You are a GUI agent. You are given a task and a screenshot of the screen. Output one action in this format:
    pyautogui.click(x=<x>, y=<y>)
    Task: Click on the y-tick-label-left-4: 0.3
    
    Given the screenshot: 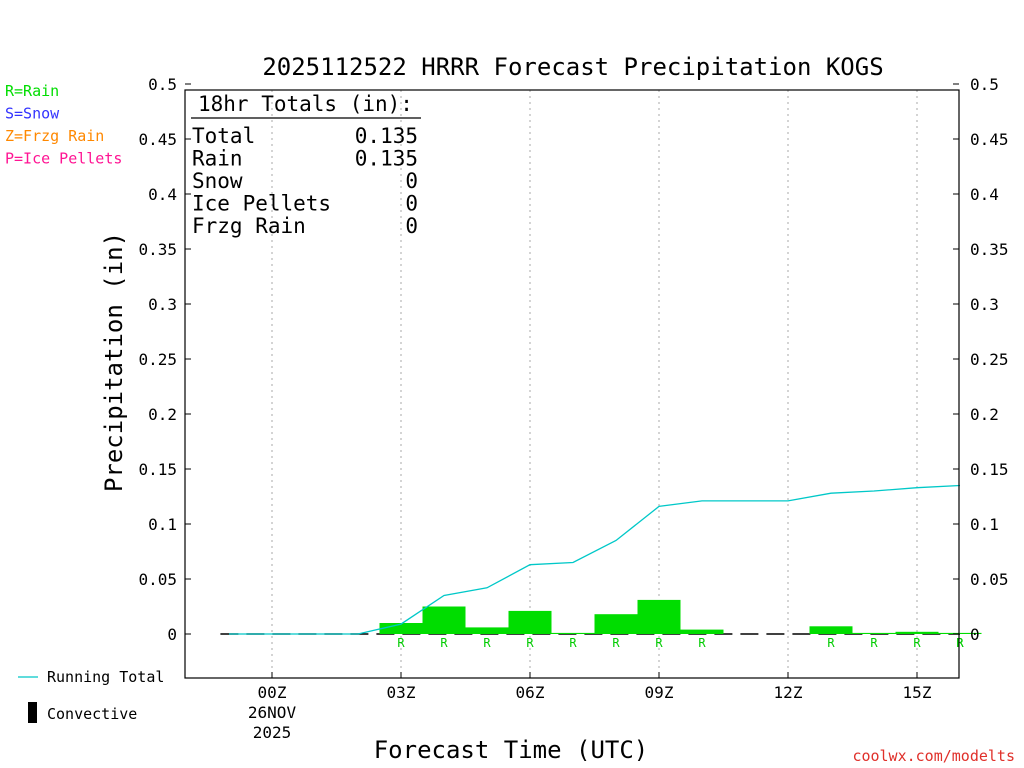 What is the action you would take?
    pyautogui.click(x=162, y=304)
    